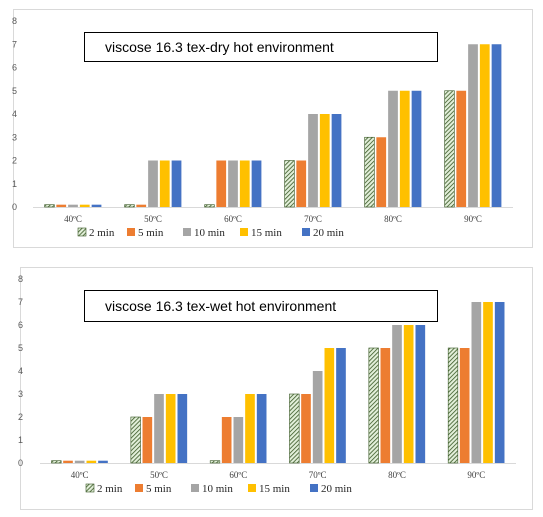  What do you see at coordinates (256, 183) in the screenshot?
I see `bar-dry-60-c-20-min` at bounding box center [256, 183].